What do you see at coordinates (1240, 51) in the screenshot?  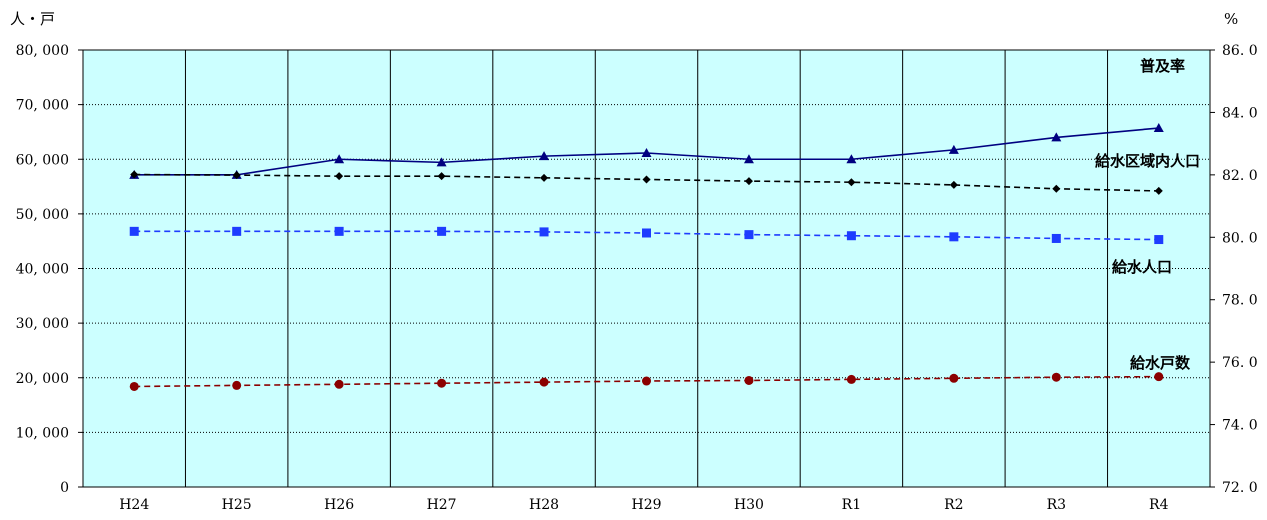 I see `right-tick-label: 86. 0` at bounding box center [1240, 51].